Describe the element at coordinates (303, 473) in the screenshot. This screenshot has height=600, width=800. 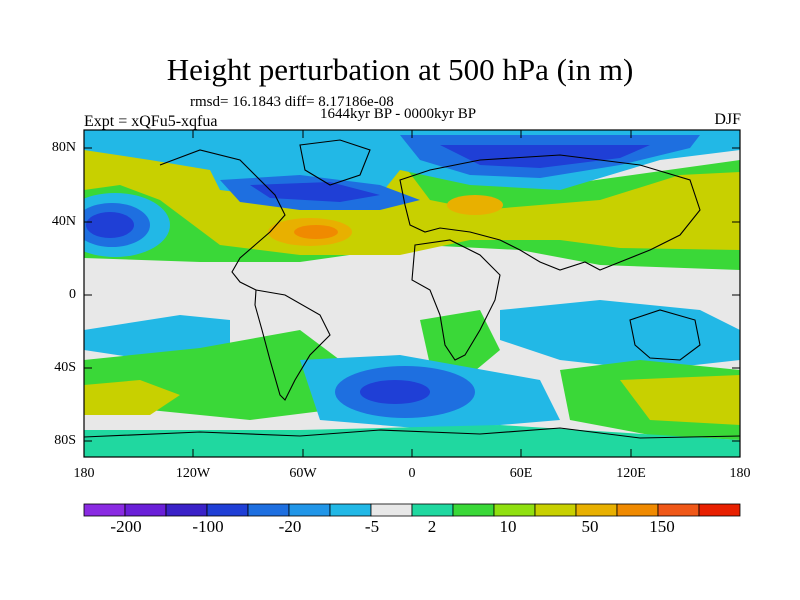
I see `lon-label-60w: 60W` at that location.